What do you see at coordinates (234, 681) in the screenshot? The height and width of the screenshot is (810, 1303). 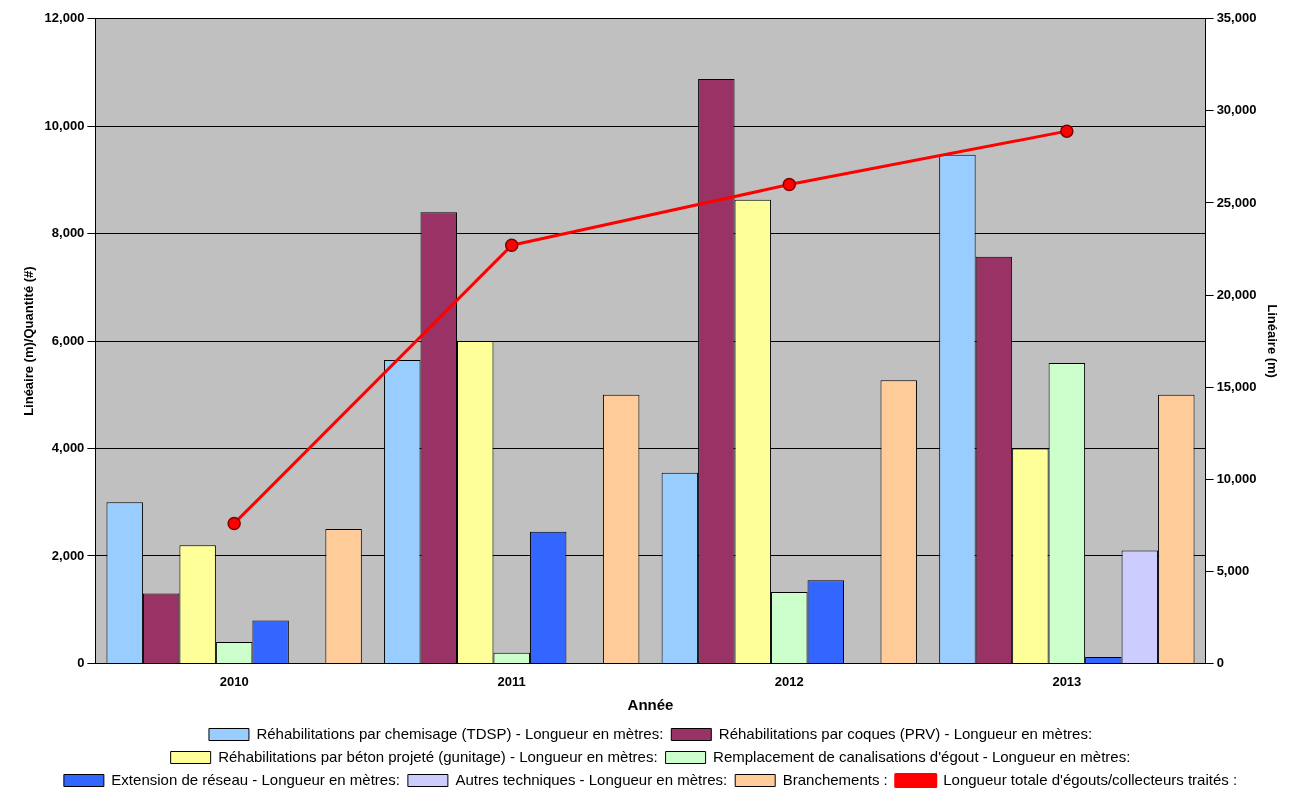 I see `x-tick-label: 2010` at bounding box center [234, 681].